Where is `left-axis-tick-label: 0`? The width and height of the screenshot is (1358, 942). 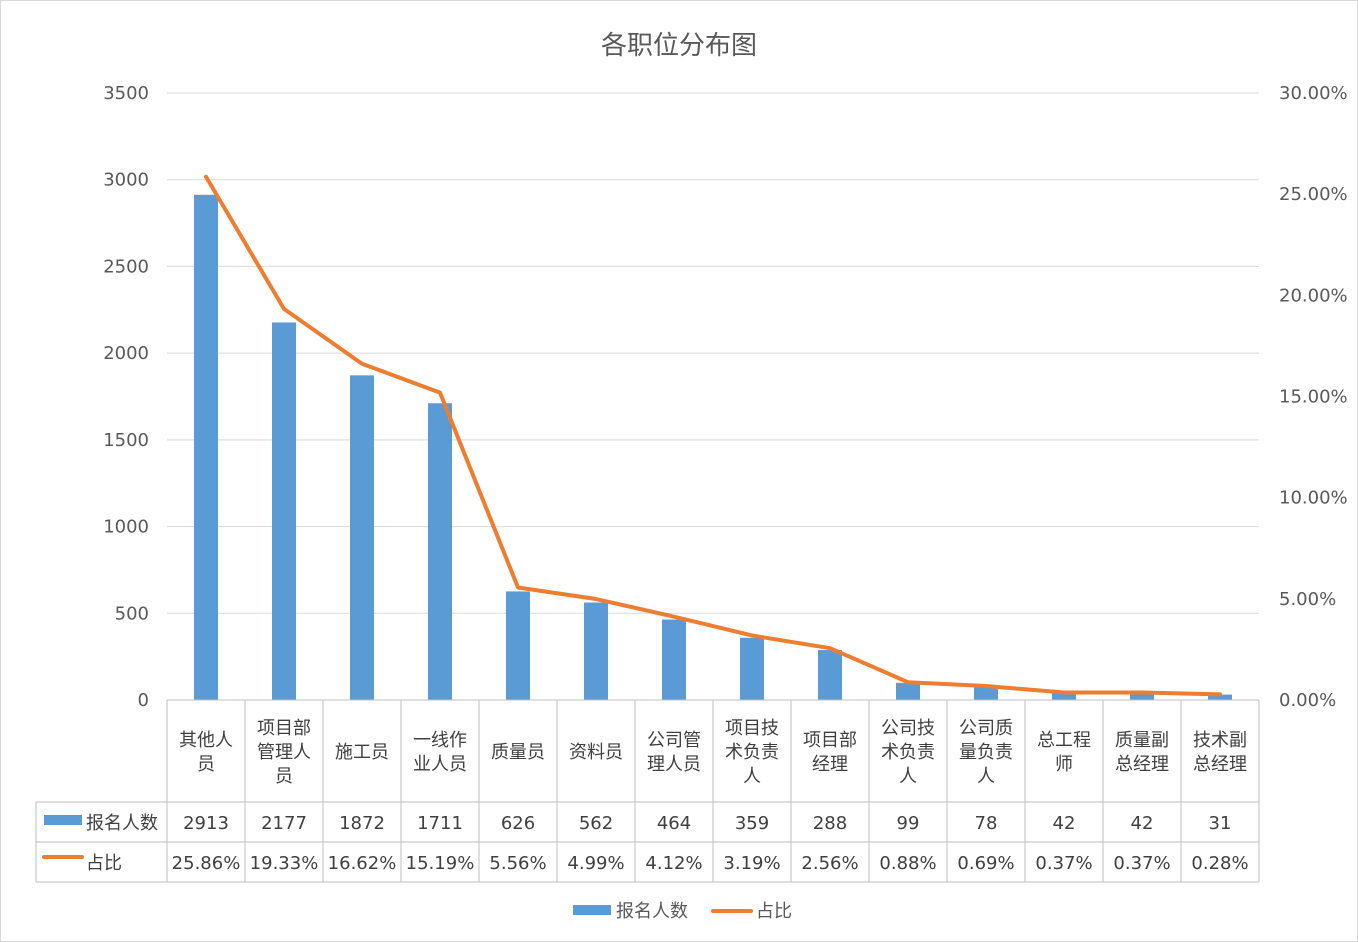
left-axis-tick-label: 0 is located at coordinates (143, 700).